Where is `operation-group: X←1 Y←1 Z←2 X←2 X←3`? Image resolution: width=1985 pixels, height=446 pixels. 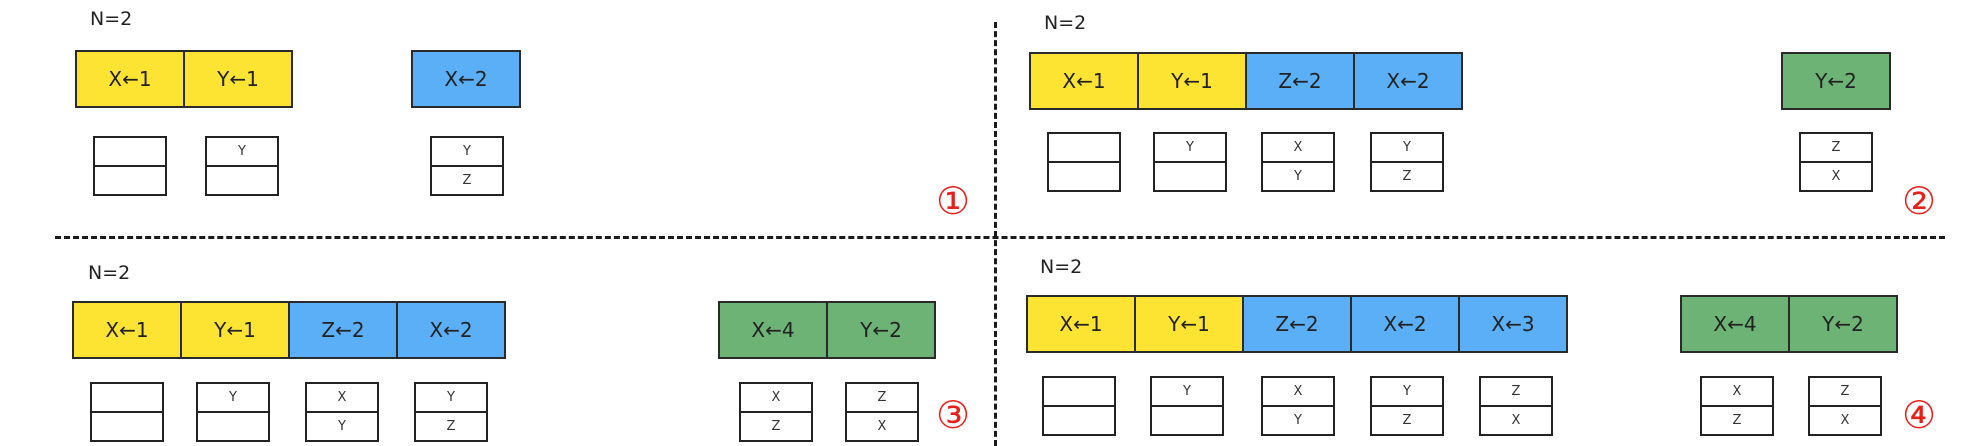 operation-group: X←1 Y←1 Z←2 X←2 X←3 is located at coordinates (1297, 324).